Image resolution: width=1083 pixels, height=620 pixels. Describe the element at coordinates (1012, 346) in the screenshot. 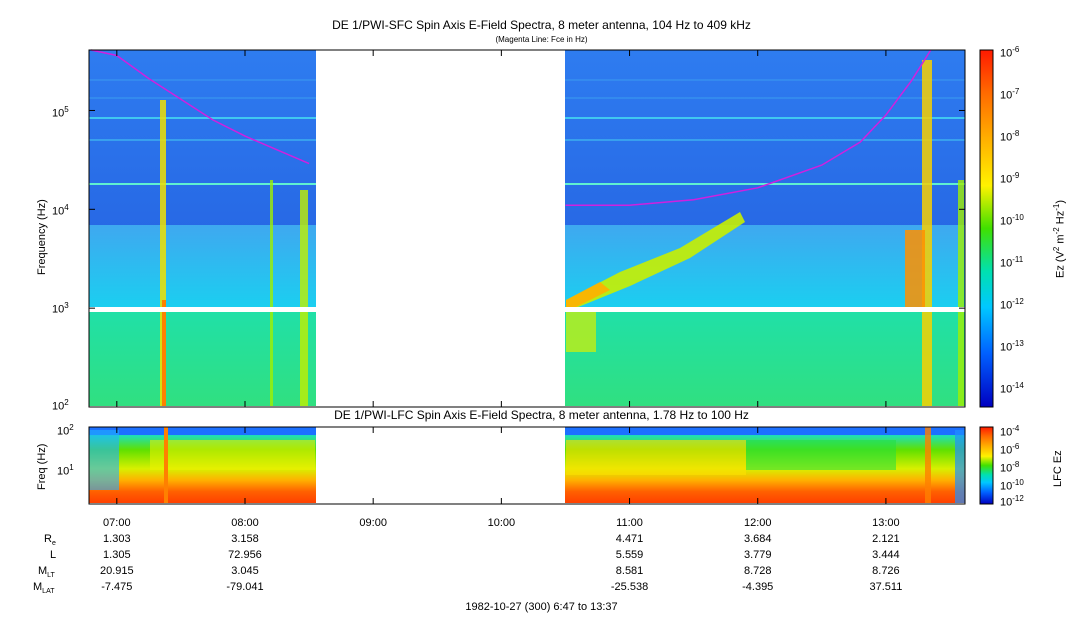

I see `sfc-cbar-tick: 10⁻¹³` at that location.